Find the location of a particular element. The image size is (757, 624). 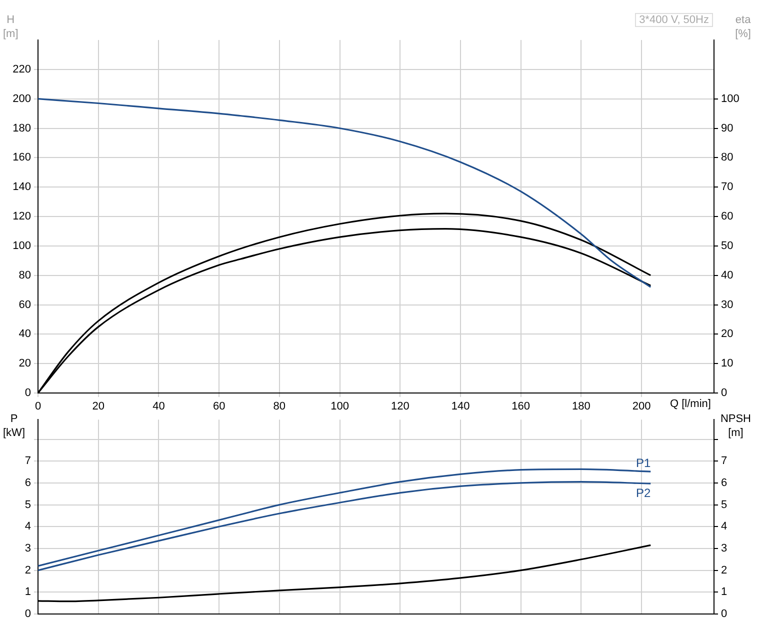

y-tick-label: 220 is located at coordinates (21, 69).